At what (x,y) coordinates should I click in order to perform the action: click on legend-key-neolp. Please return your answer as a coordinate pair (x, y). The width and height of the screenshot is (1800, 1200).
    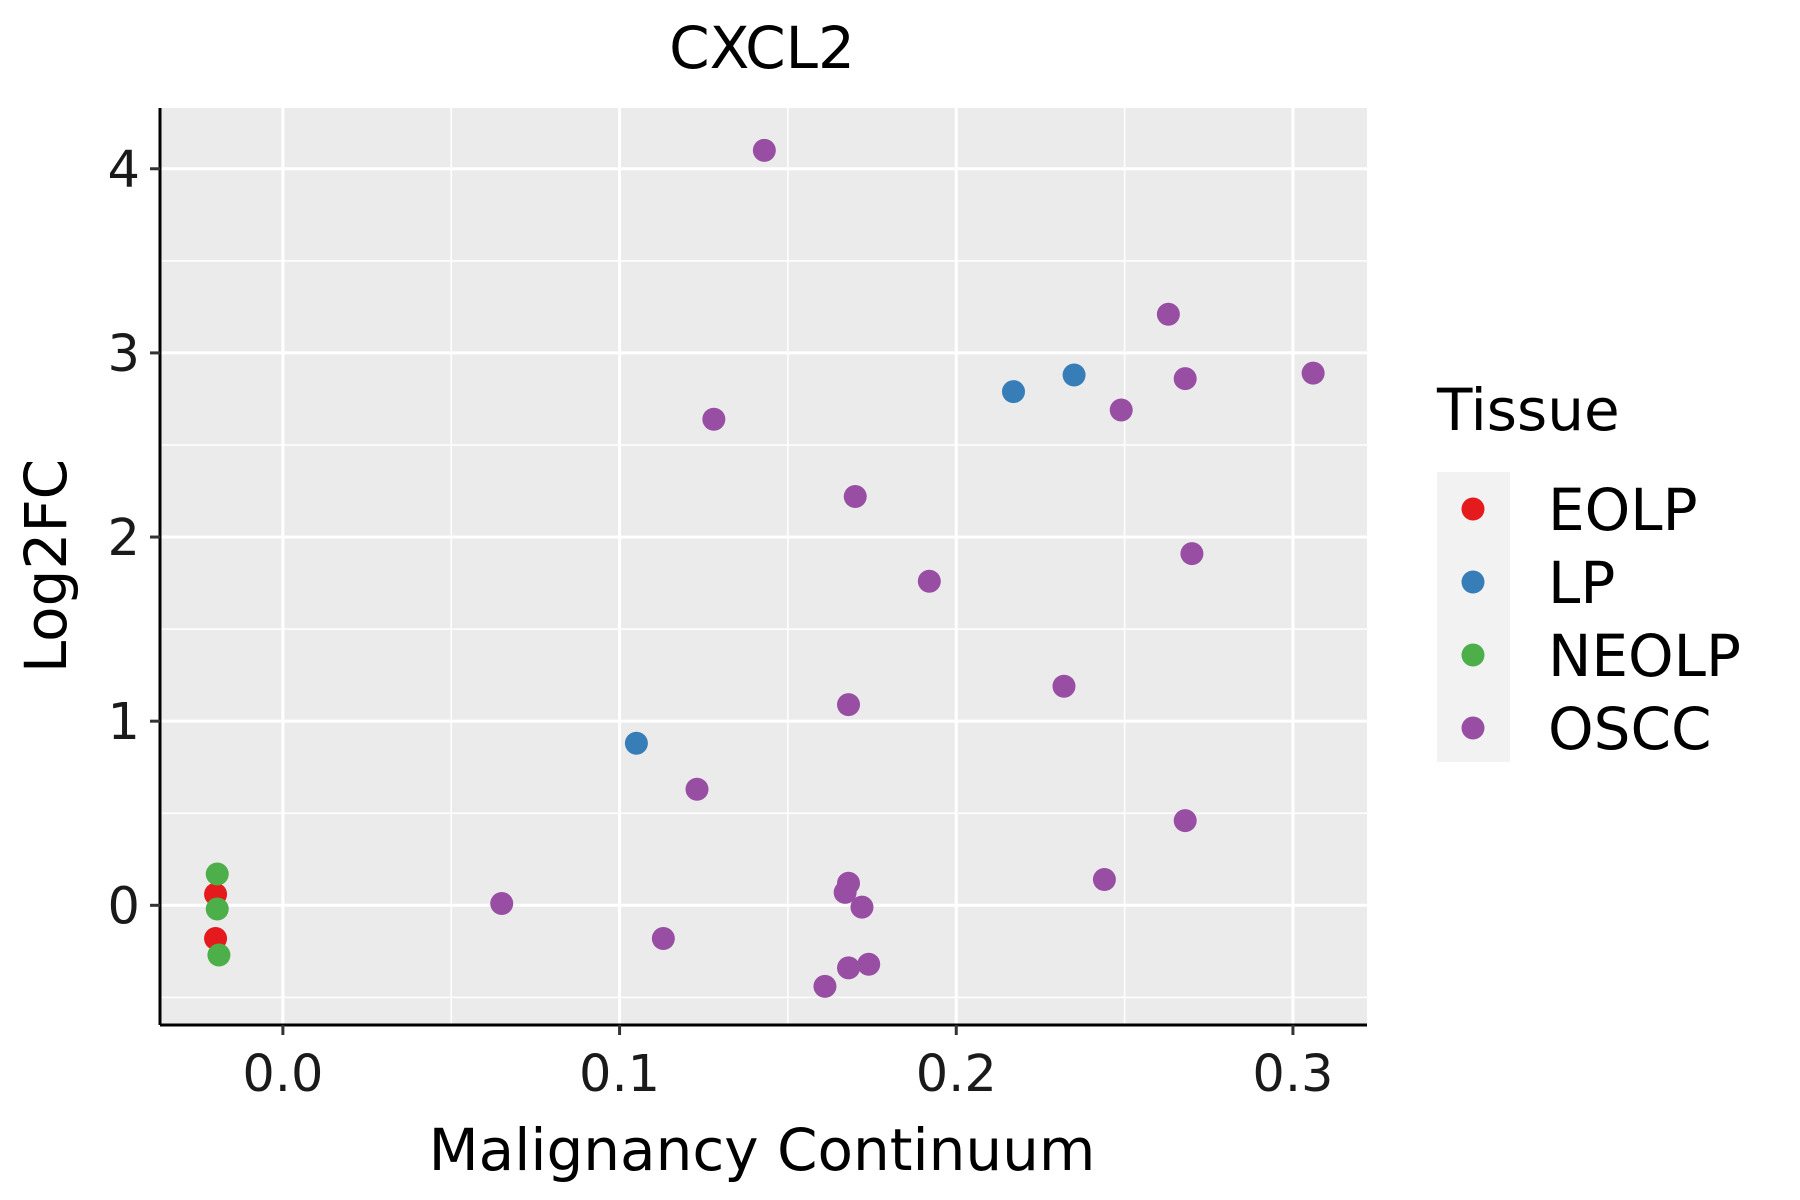
    Looking at the image, I should click on (1473, 655).